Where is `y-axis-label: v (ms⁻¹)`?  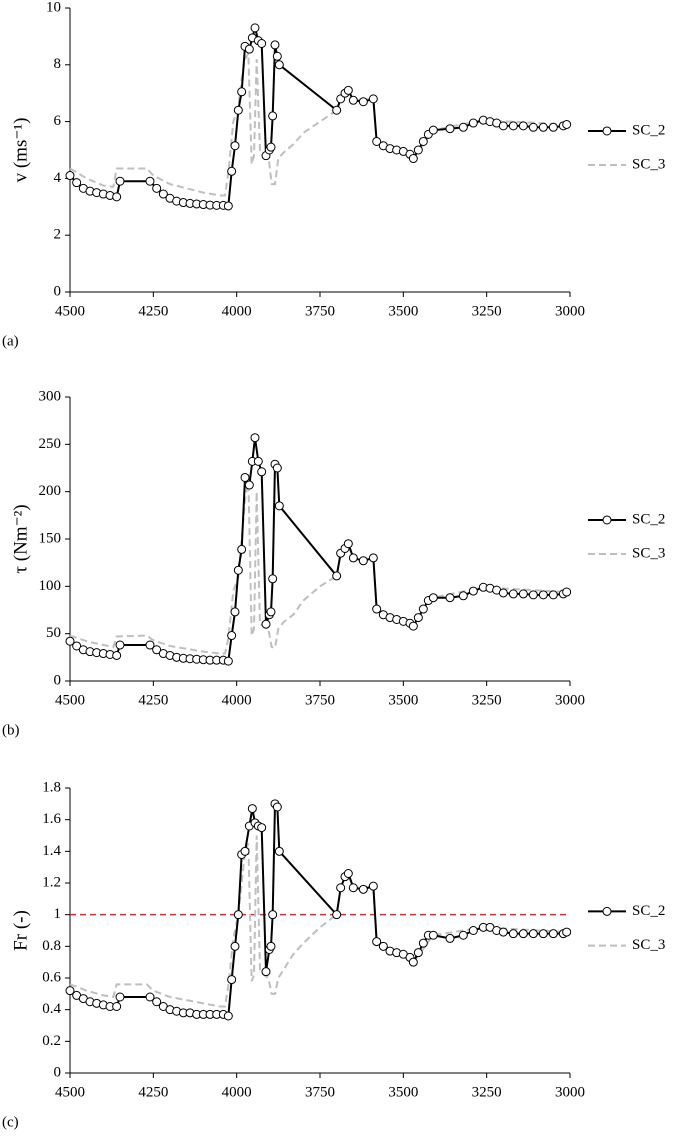 y-axis-label: v (ms⁻¹) is located at coordinates (20, 150).